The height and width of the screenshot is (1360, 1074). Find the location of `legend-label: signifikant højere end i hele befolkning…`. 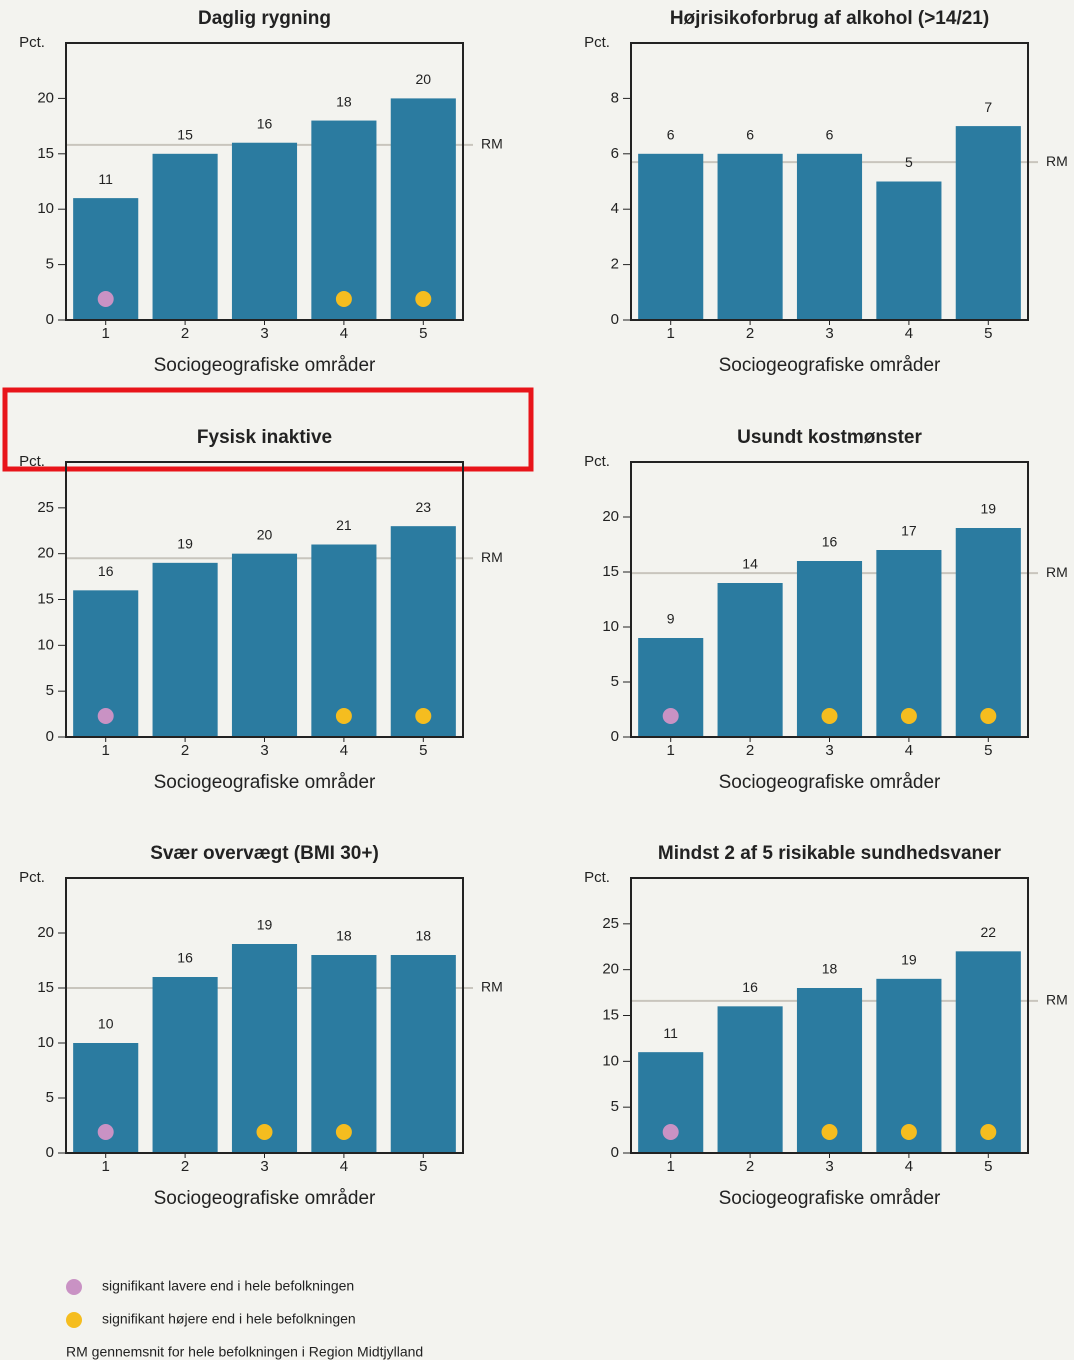

legend-label: signifikant højere end i hele befolkning… is located at coordinates (229, 1319).